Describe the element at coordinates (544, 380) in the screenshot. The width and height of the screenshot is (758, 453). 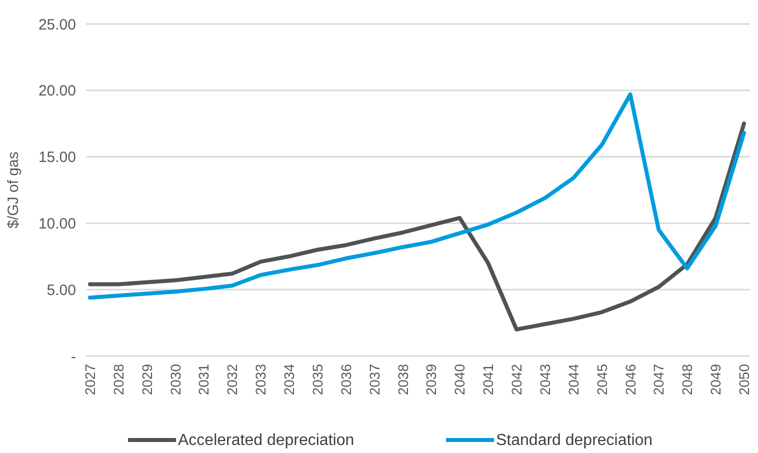
I see `x-tick-label: 2043` at that location.